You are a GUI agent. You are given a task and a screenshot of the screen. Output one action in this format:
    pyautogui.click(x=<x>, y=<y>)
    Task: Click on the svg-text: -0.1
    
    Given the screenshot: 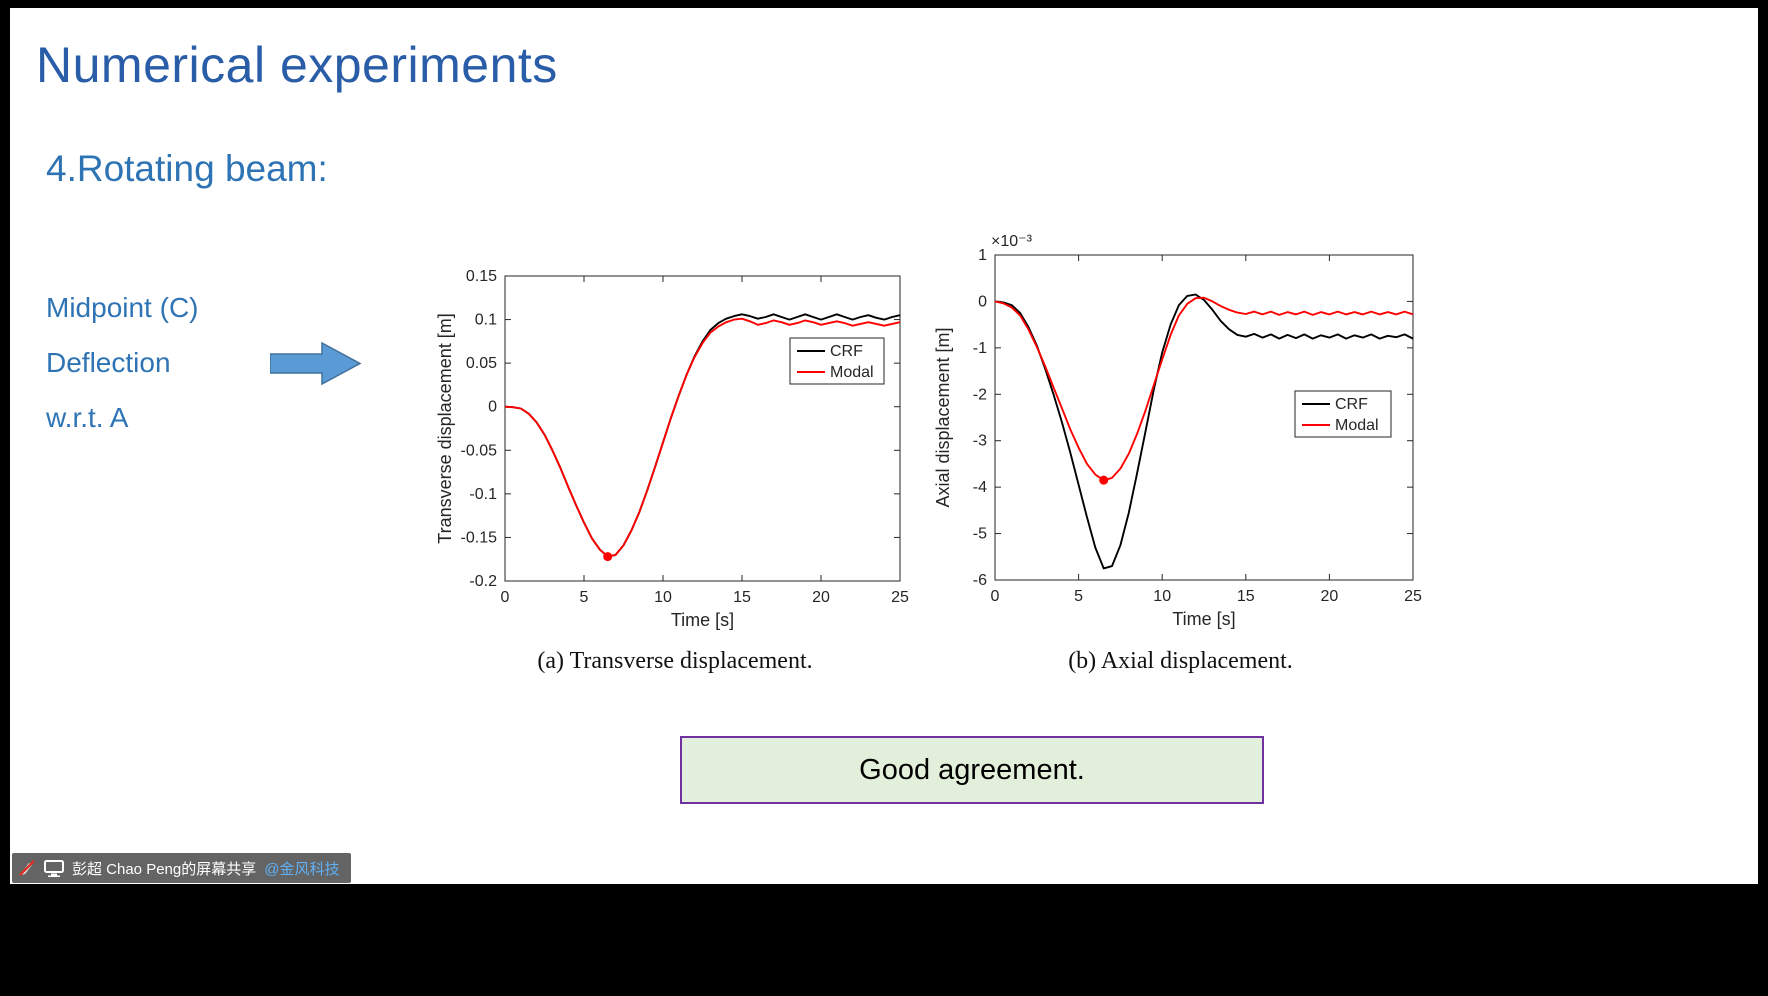 What is the action you would take?
    pyautogui.click(x=483, y=494)
    